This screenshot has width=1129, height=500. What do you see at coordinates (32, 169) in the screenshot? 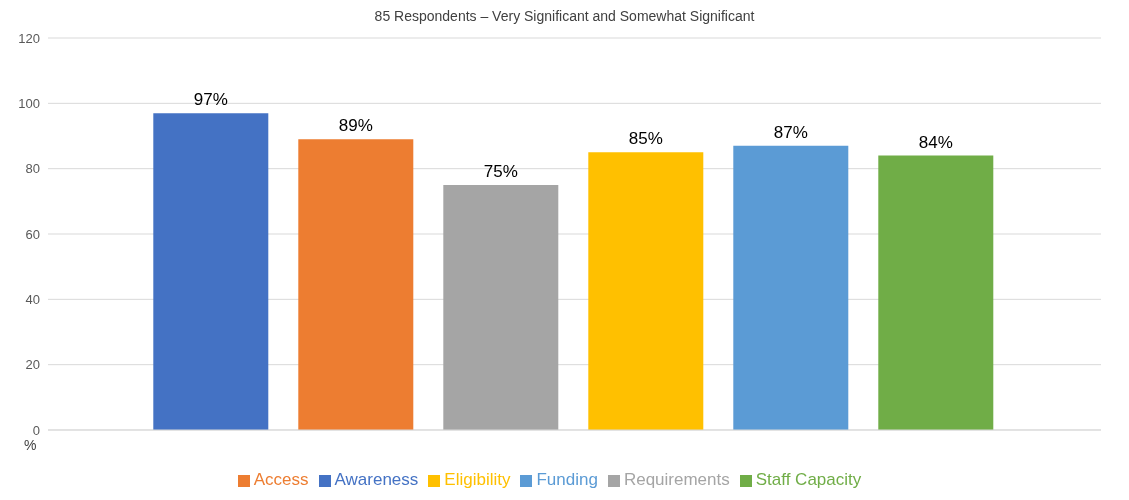
I see `y-tick-label: 80` at bounding box center [32, 169].